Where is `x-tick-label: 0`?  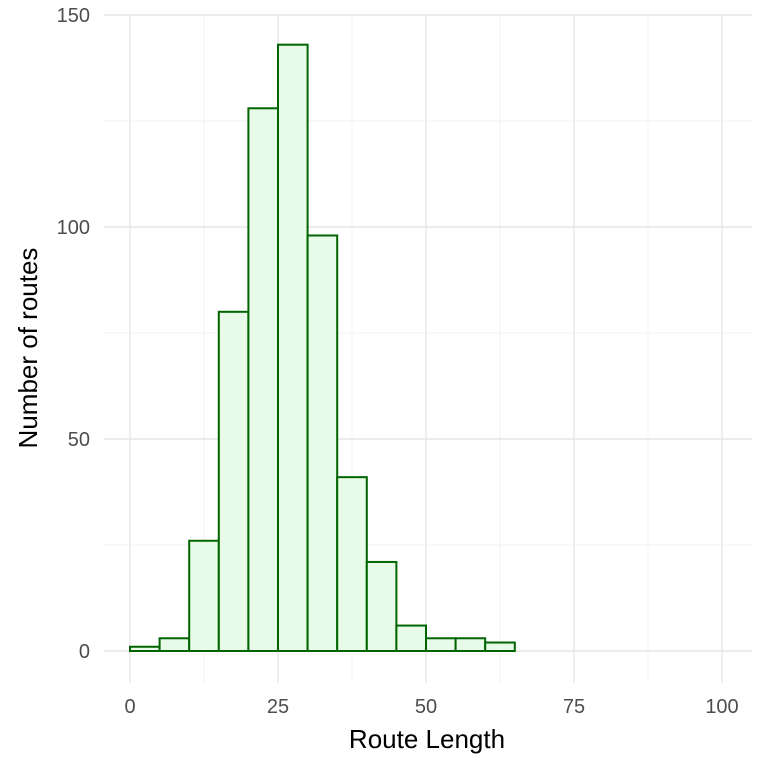 x-tick-label: 0 is located at coordinates (129, 707).